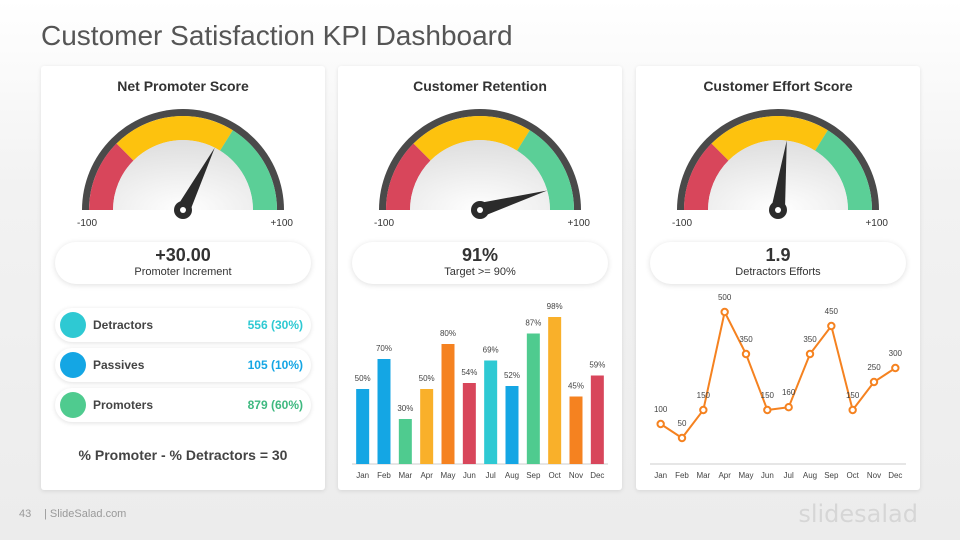 This screenshot has height=540, width=960. I want to click on bar-x-tick: Jun, so click(469, 475).